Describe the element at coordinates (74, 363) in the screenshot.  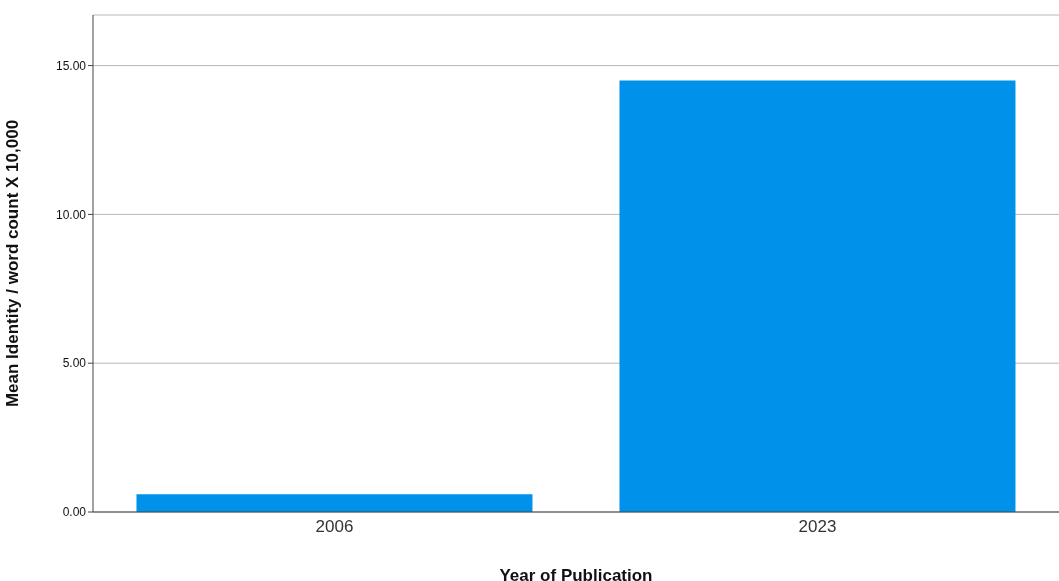
I see `y-tick-label: 5.00` at that location.